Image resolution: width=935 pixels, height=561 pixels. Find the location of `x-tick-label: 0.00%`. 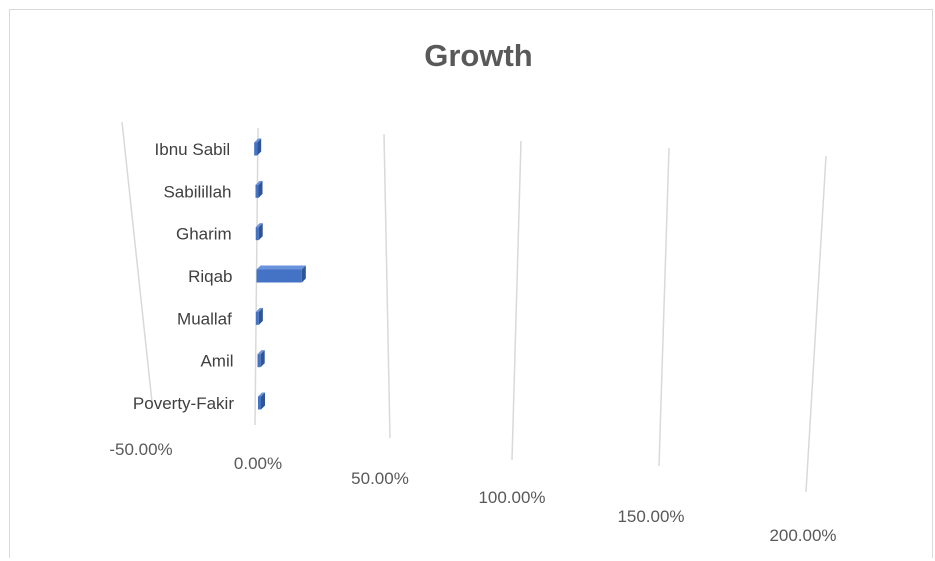

x-tick-label: 0.00% is located at coordinates (258, 463).